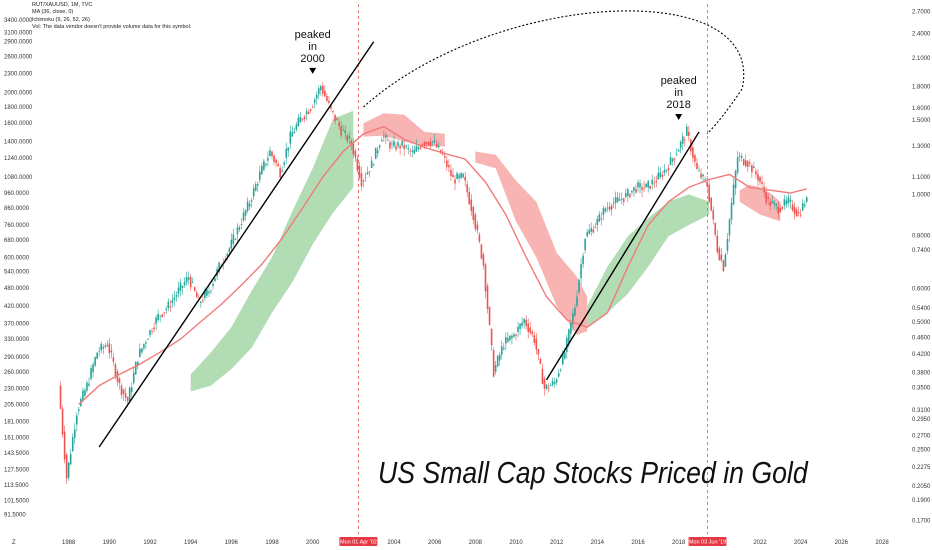  What do you see at coordinates (53, 12) in the screenshot?
I see `legend-ma: MA (36, close, 0)` at bounding box center [53, 12].